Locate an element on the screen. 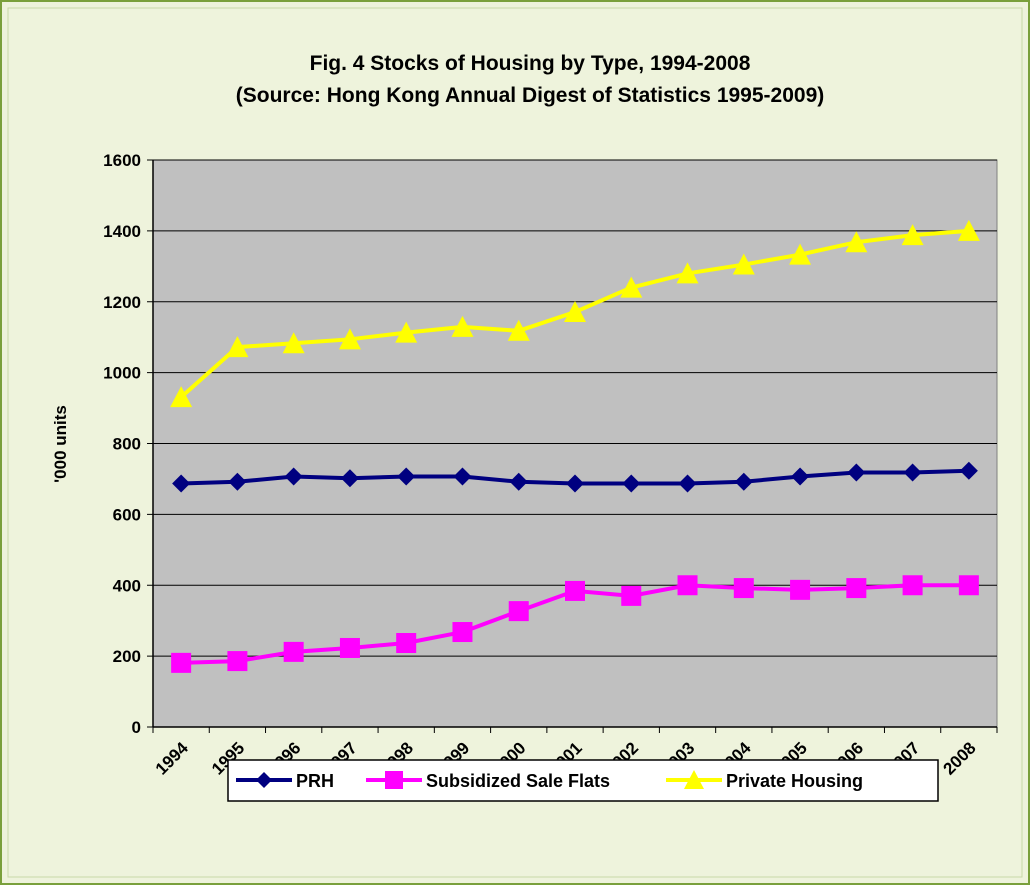  legend-box is located at coordinates (583, 780).